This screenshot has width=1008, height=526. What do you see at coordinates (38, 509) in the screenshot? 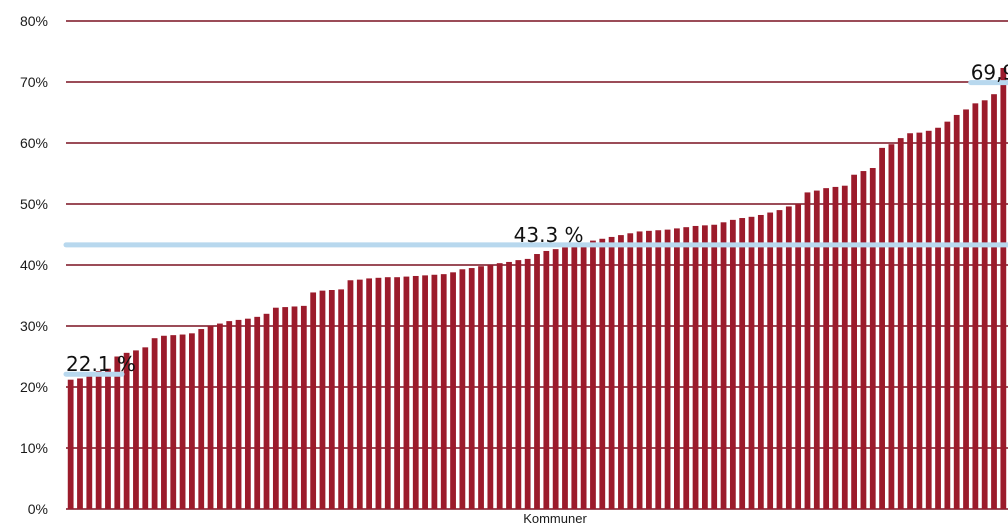
I see `y-tick-label: 0%` at bounding box center [38, 509].